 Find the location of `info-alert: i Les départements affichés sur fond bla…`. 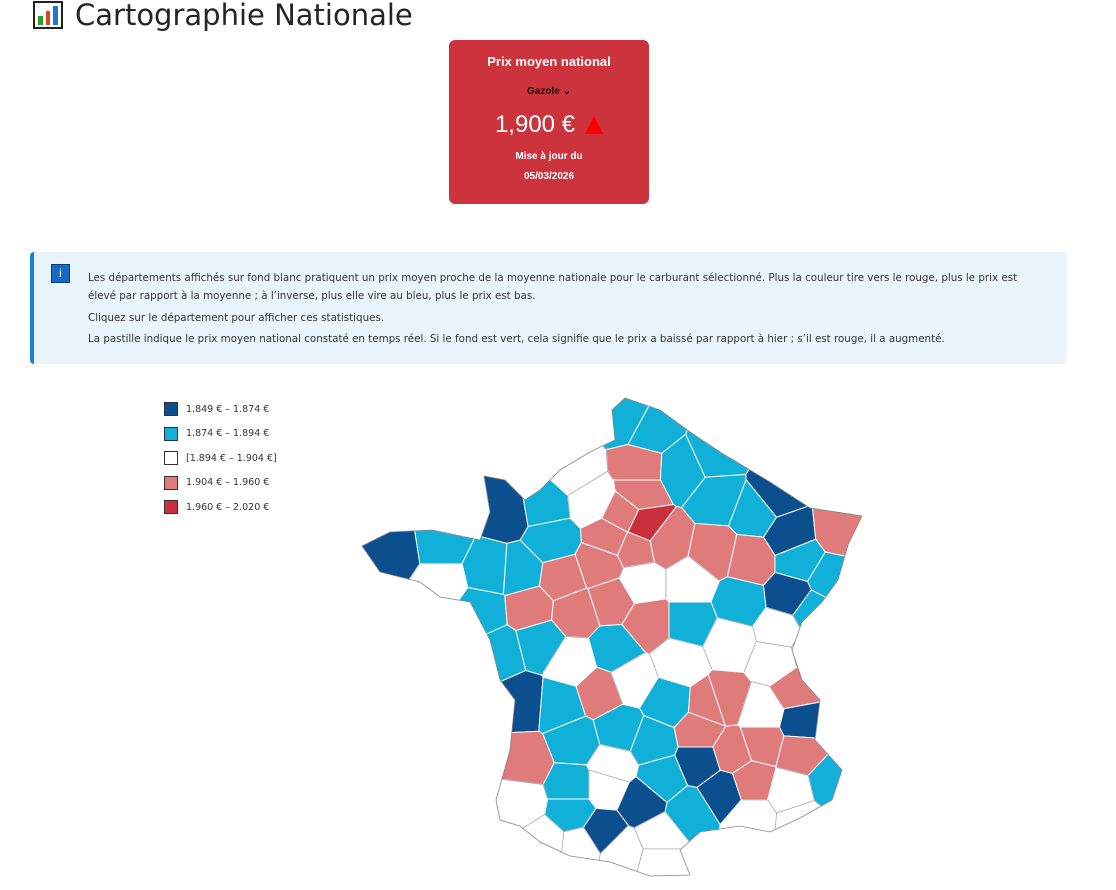

info-alert: i Les départements affichés sur fond bla… is located at coordinates (548, 308).